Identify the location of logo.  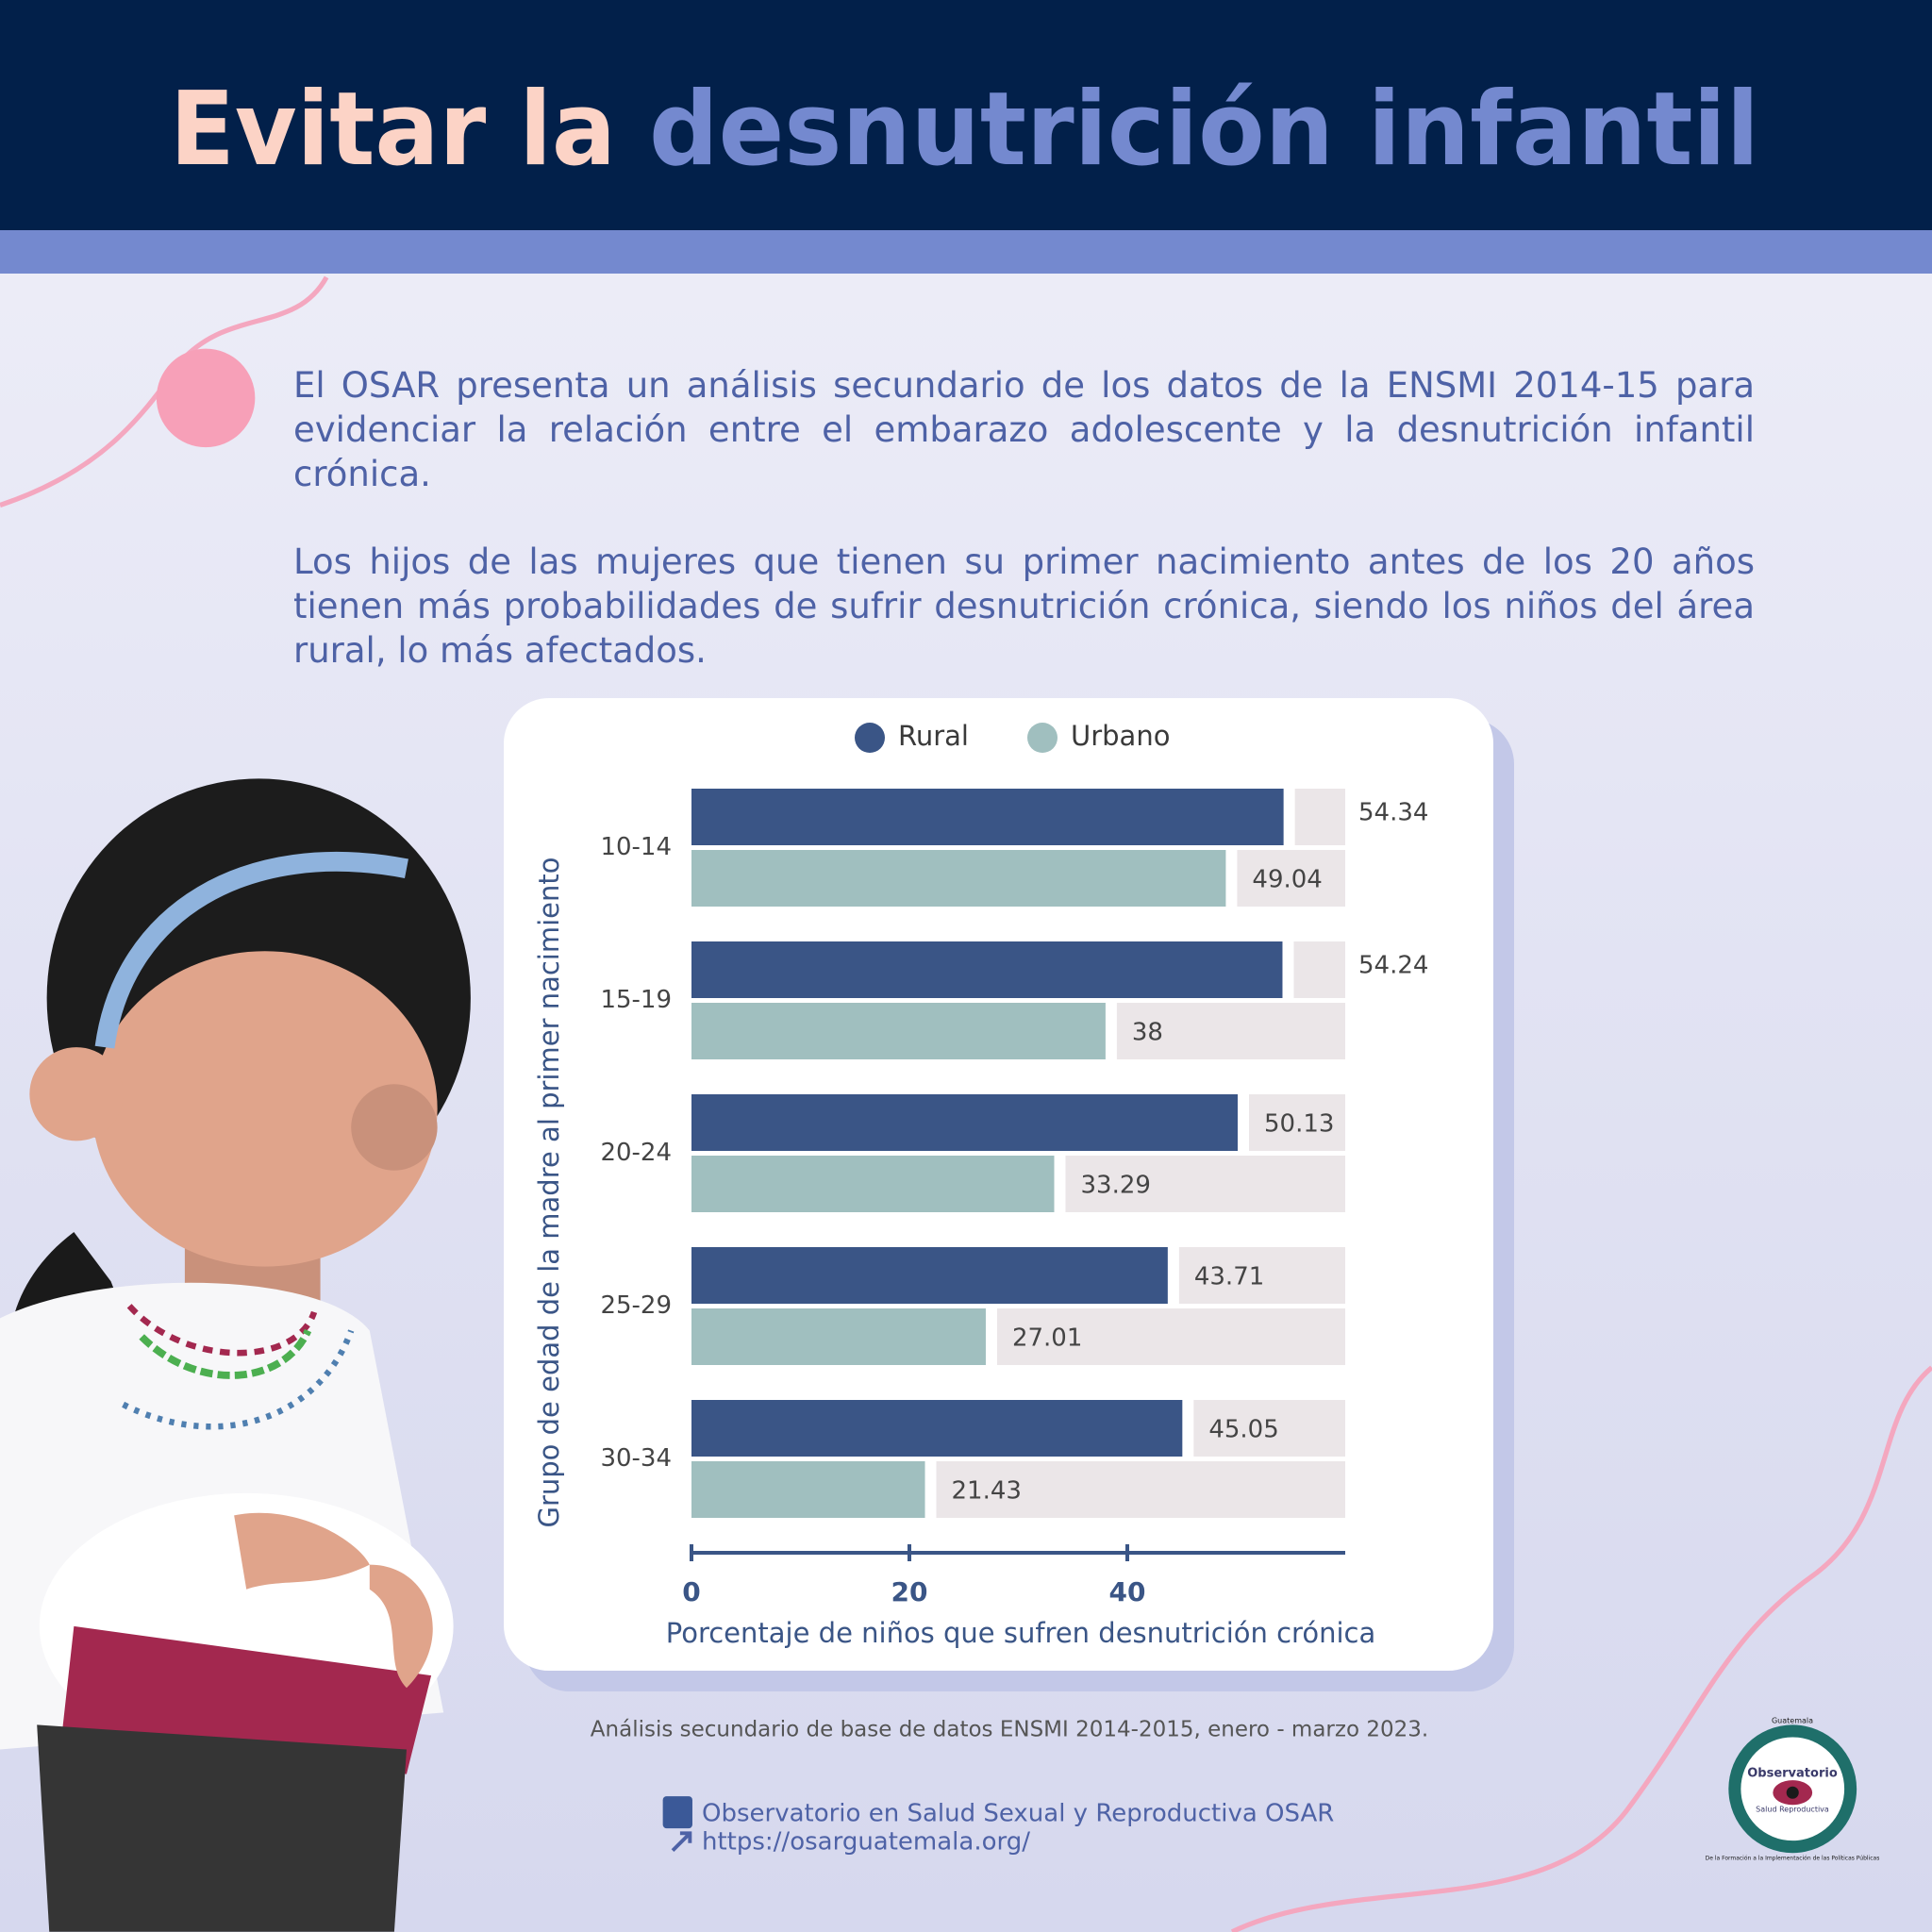
(1792, 1789).